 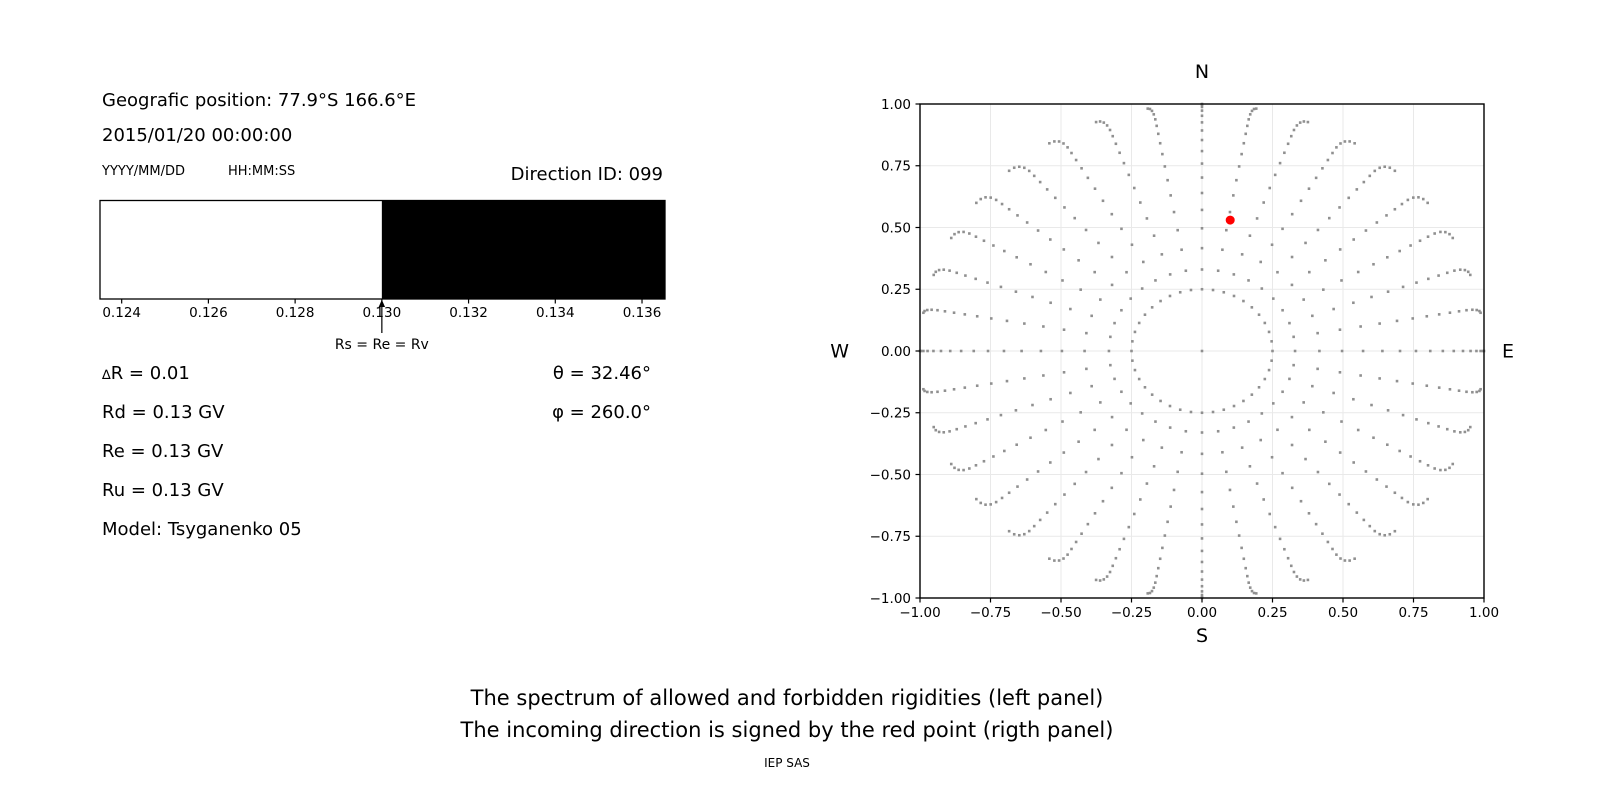 I want to click on y-tick-label: 0.75, so click(x=896, y=167).